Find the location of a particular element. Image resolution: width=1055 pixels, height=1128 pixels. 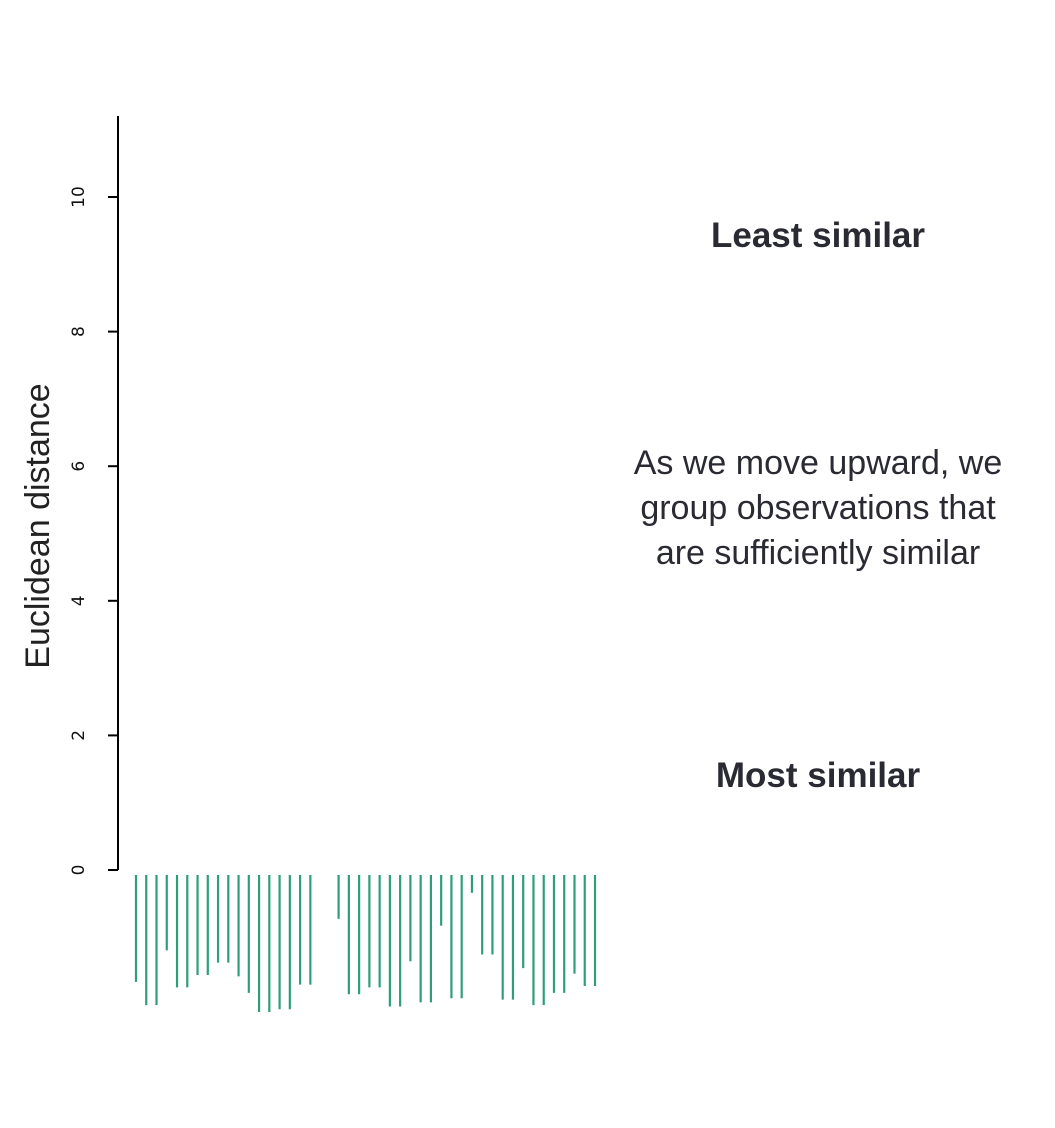

y-tick-label: 8 is located at coordinates (79, 331).